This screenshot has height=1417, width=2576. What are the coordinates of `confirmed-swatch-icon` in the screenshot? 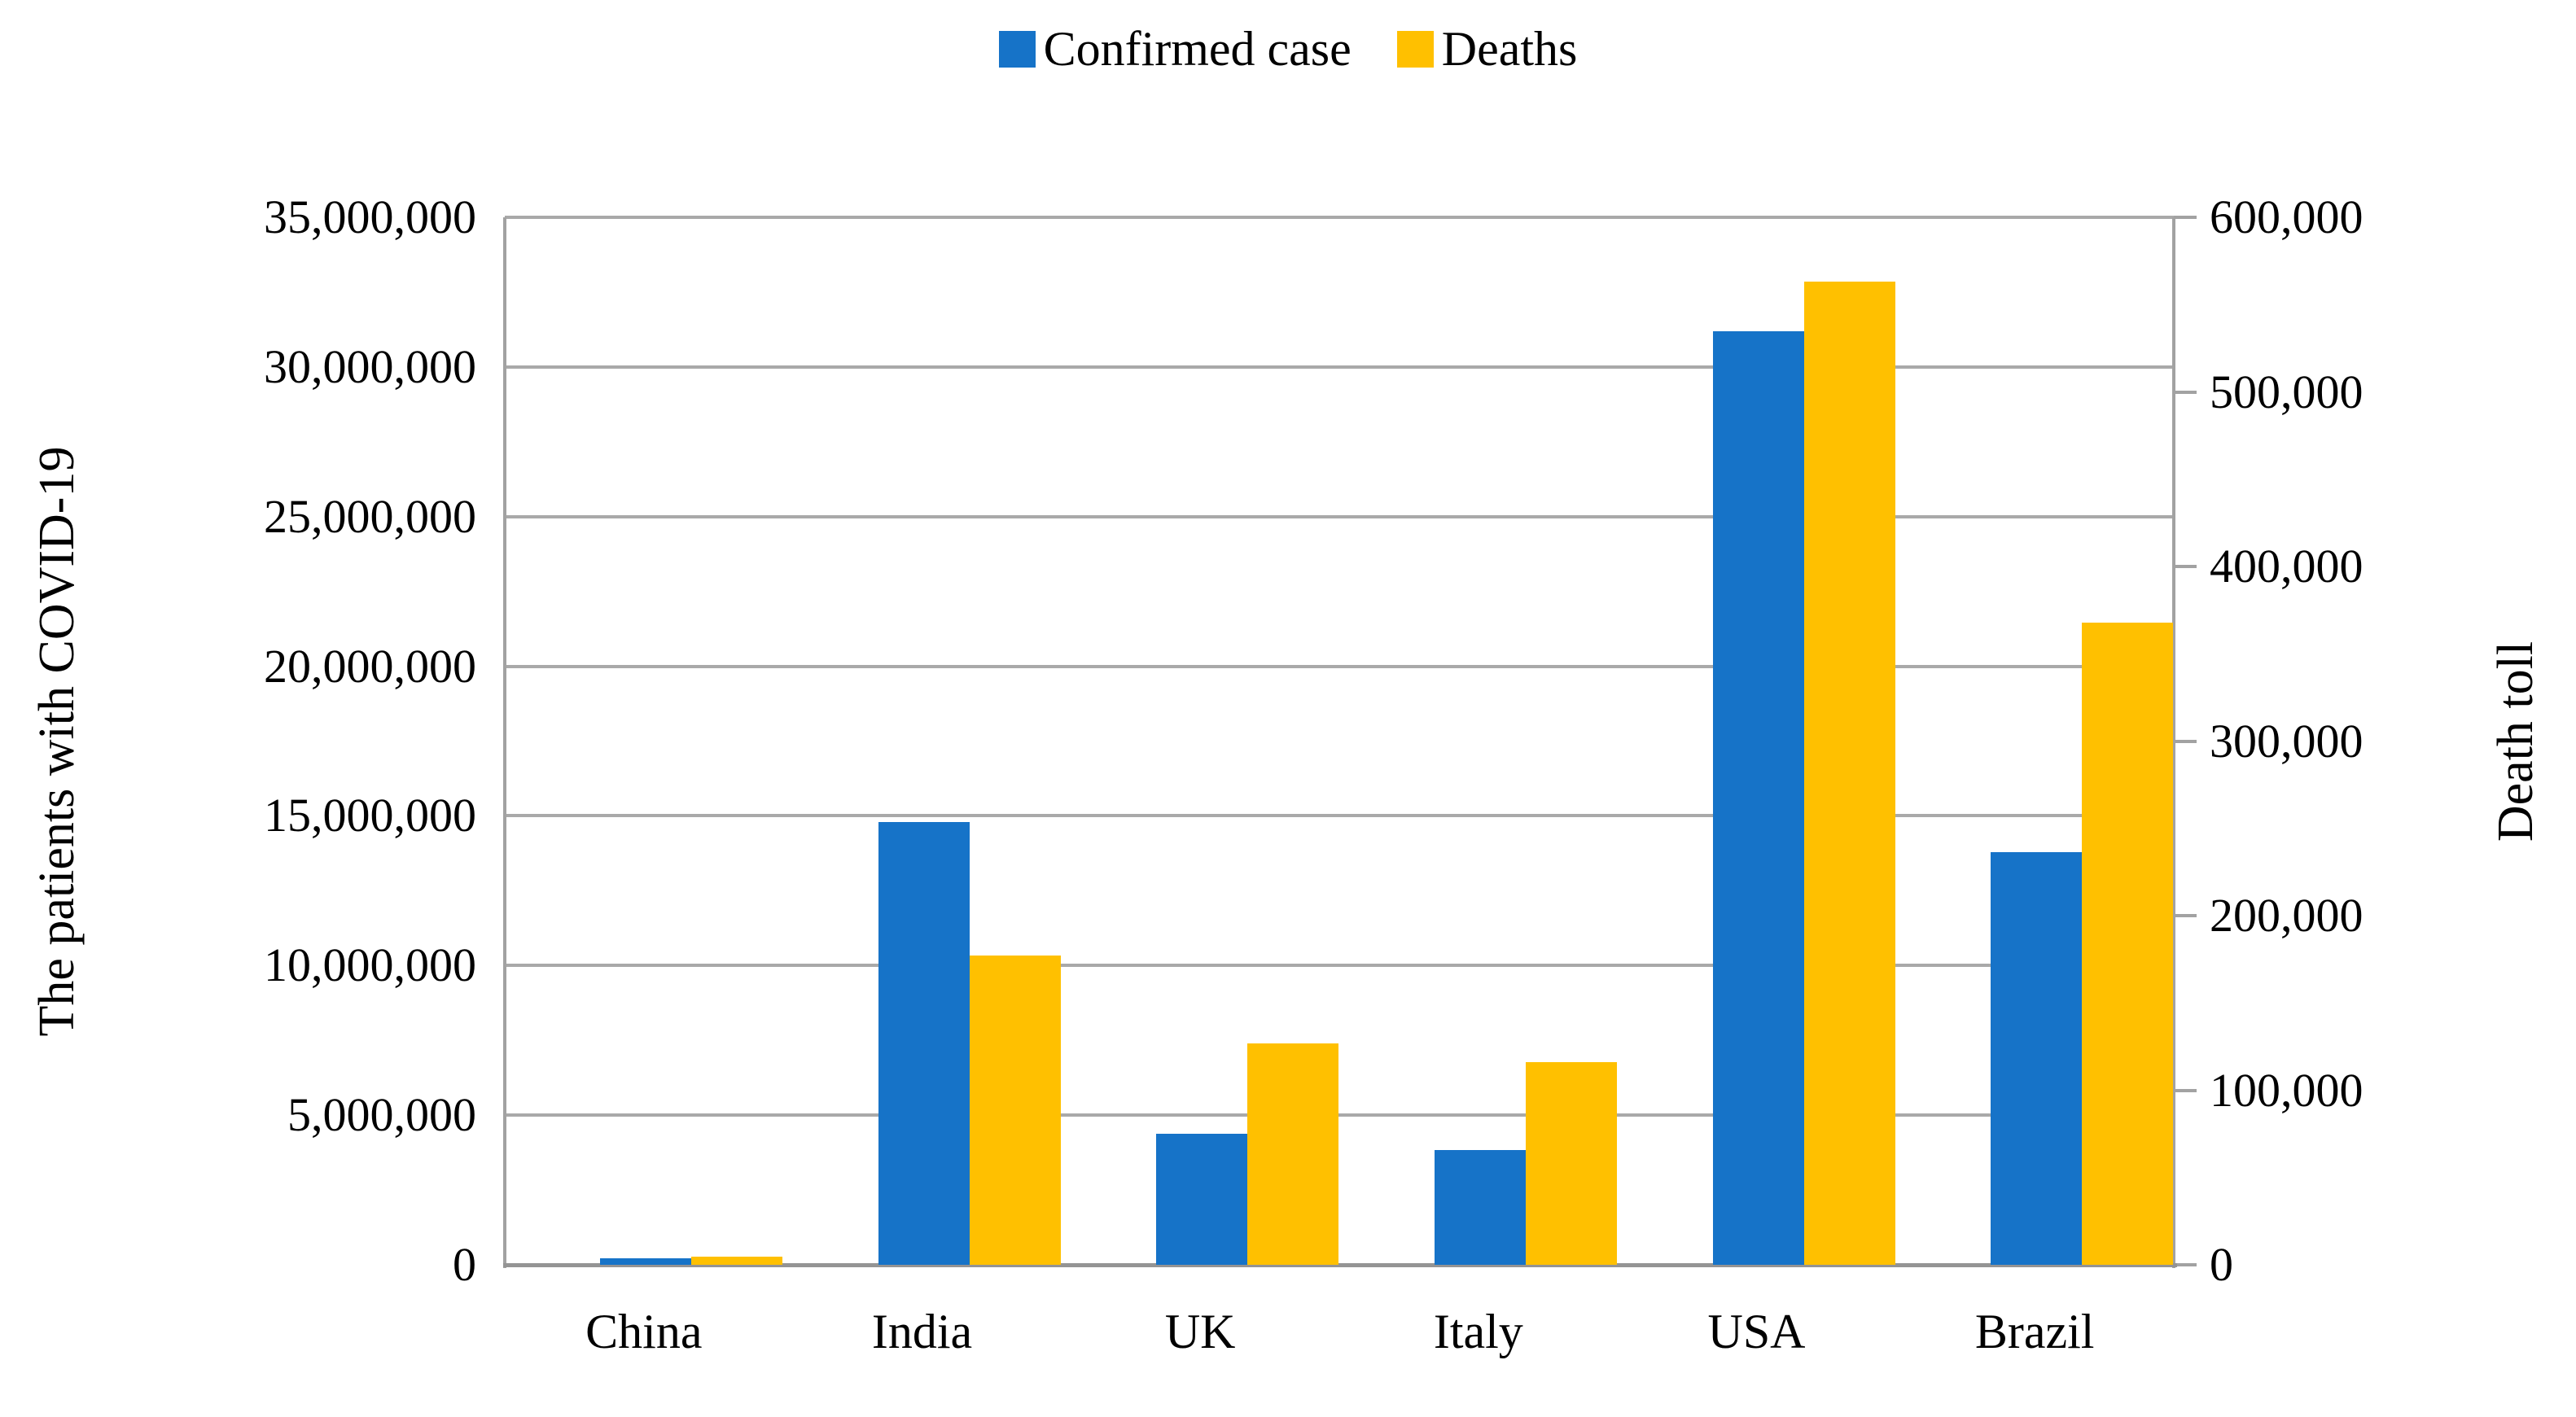 It's located at (1017, 49).